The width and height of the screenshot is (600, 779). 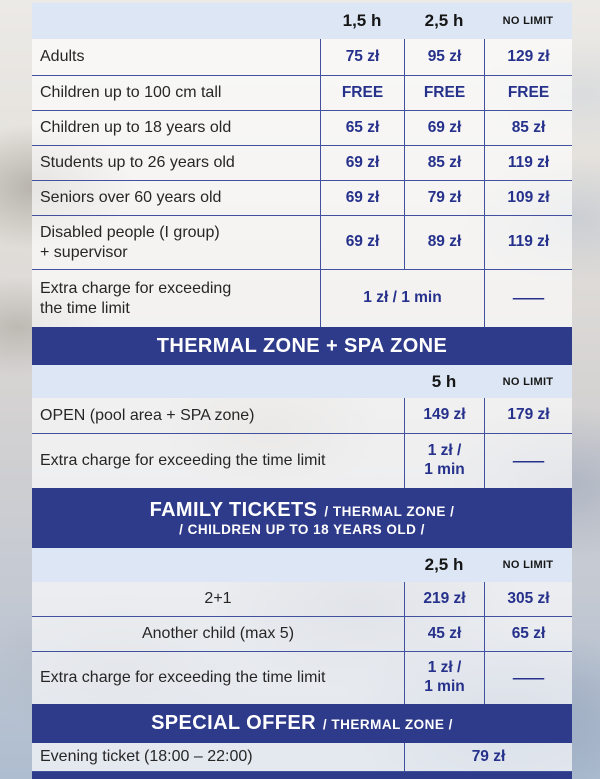 What do you see at coordinates (146, 757) in the screenshot?
I see `row-label: Evening ticket (18:00 – 22:00)` at bounding box center [146, 757].